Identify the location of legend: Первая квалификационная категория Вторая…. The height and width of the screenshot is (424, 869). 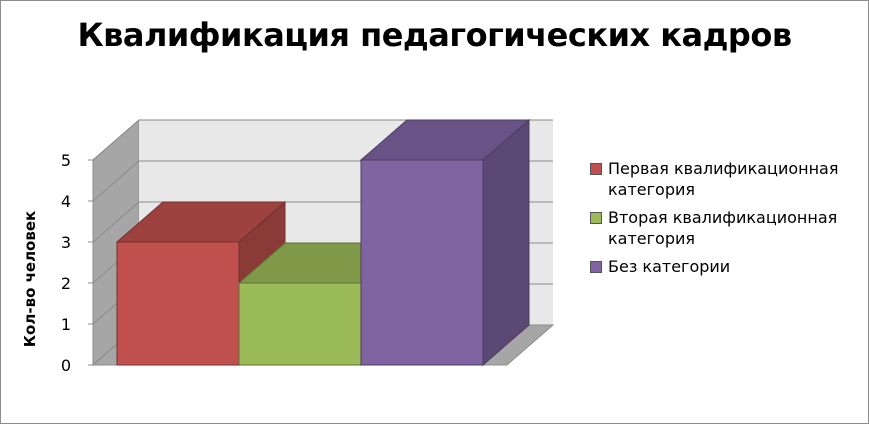
(725, 221).